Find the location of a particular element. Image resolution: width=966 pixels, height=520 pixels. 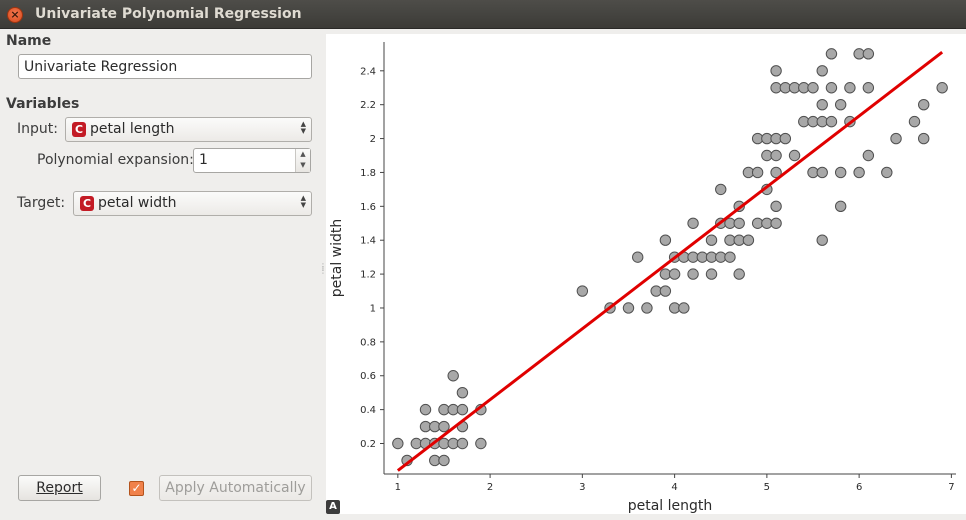

polynomial-expansion-label: Polynomial expansion: is located at coordinates (115, 160).